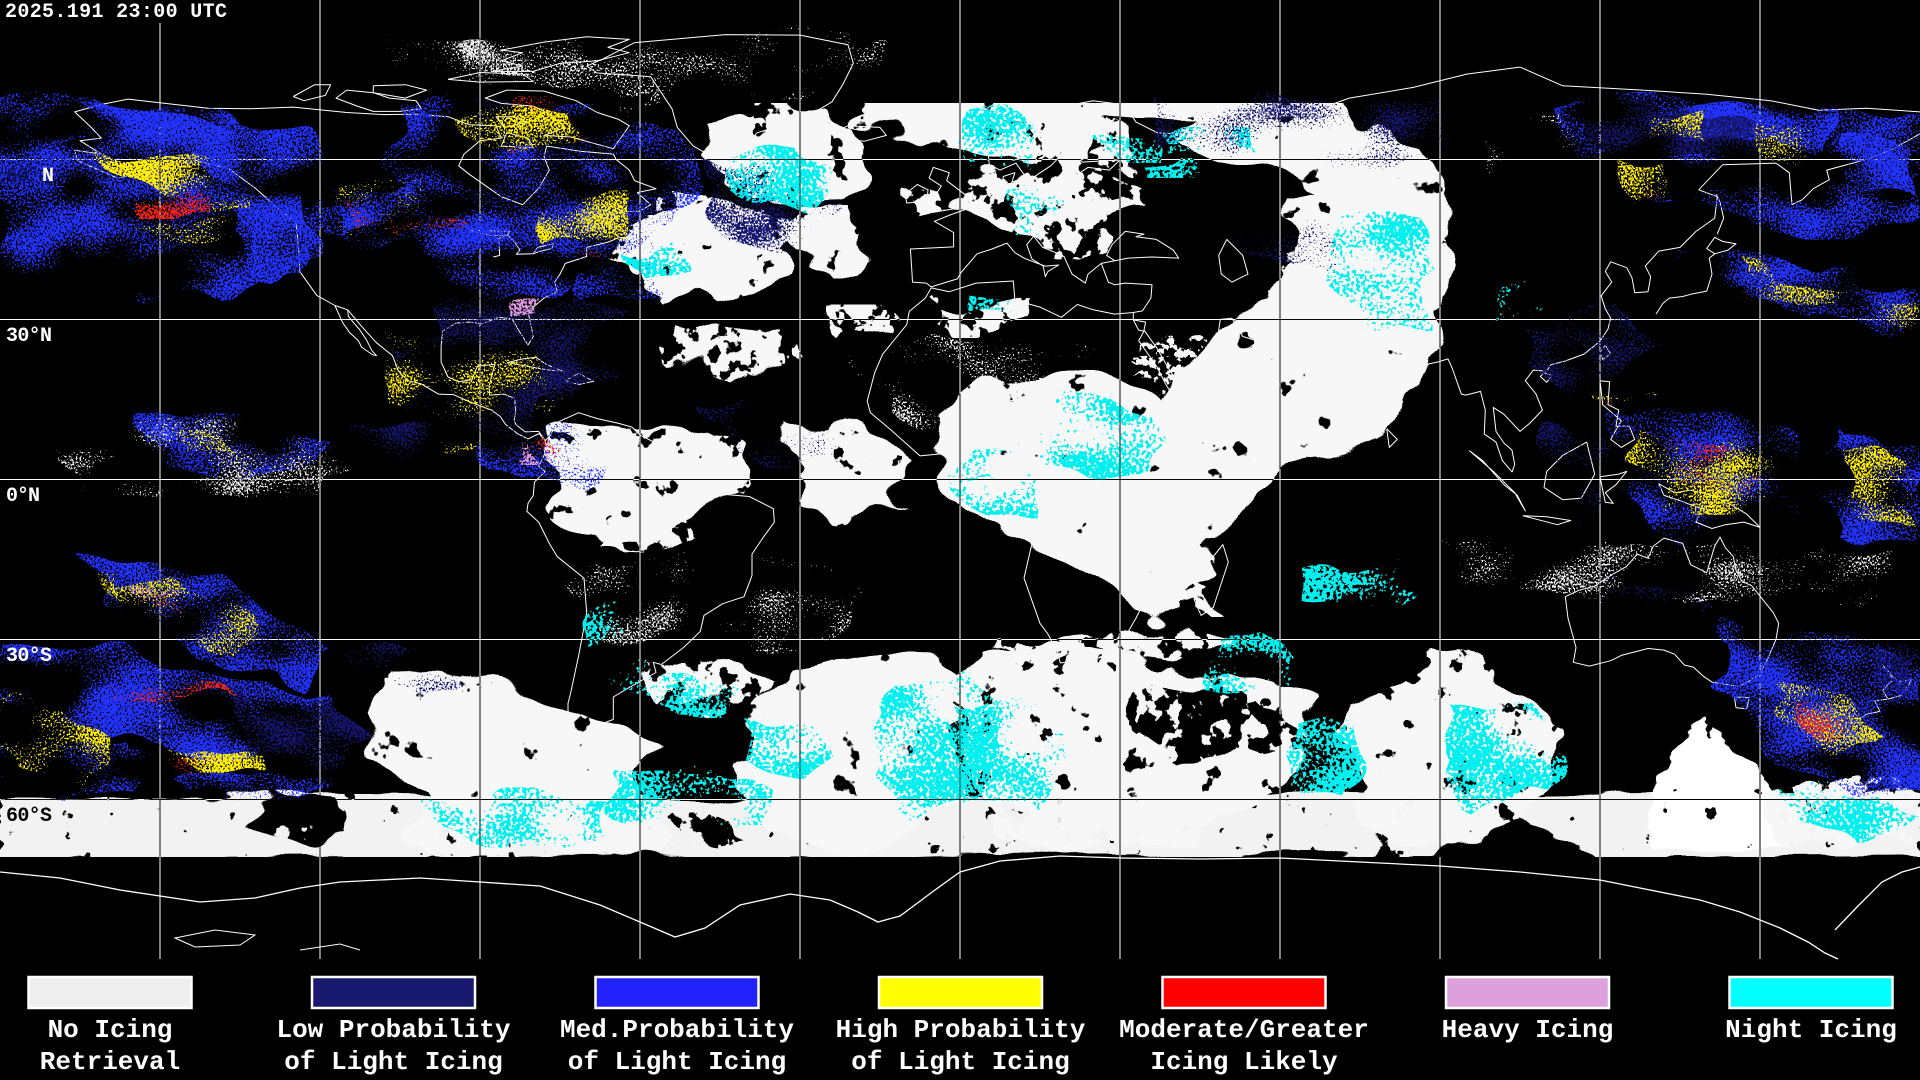 The width and height of the screenshot is (1920, 1080). I want to click on svg-text: Icing Likely, so click(1244, 1062).